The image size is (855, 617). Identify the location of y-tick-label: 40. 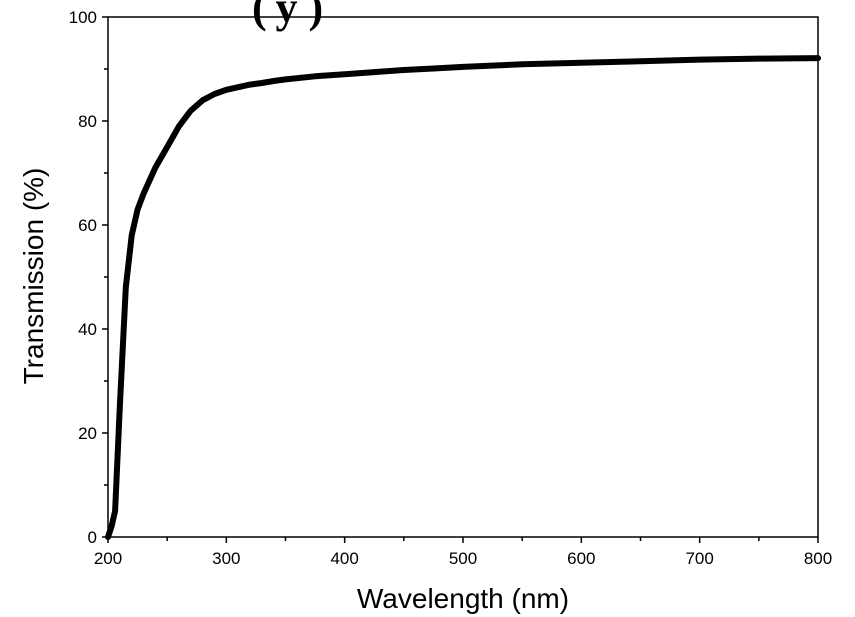
(87, 329).